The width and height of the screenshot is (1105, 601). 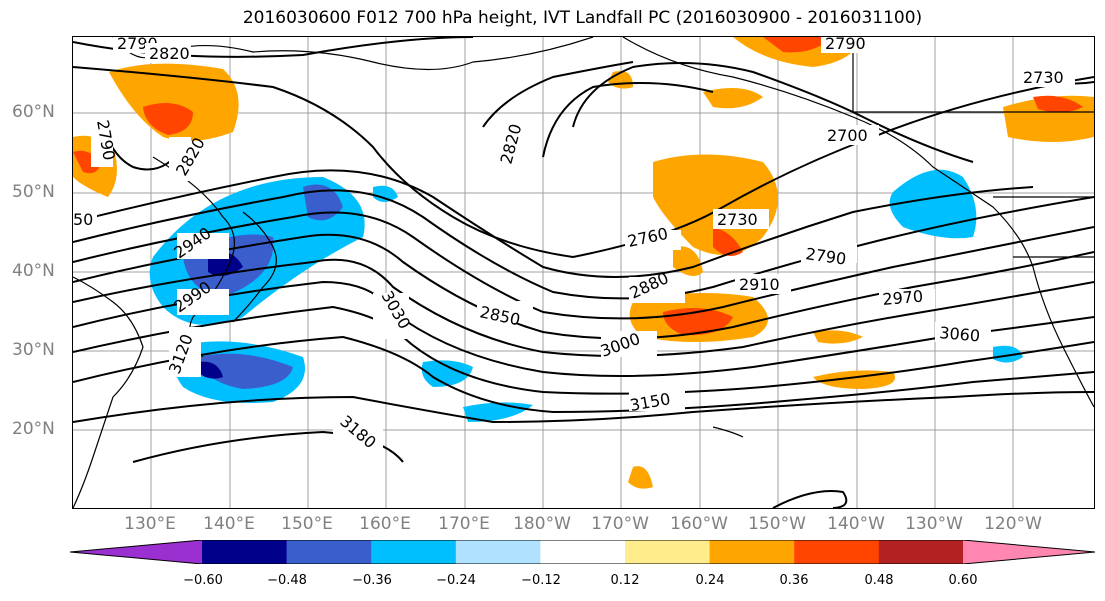 What do you see at coordinates (963, 580) in the screenshot?
I see `colorbar-tick: 0.60` at bounding box center [963, 580].